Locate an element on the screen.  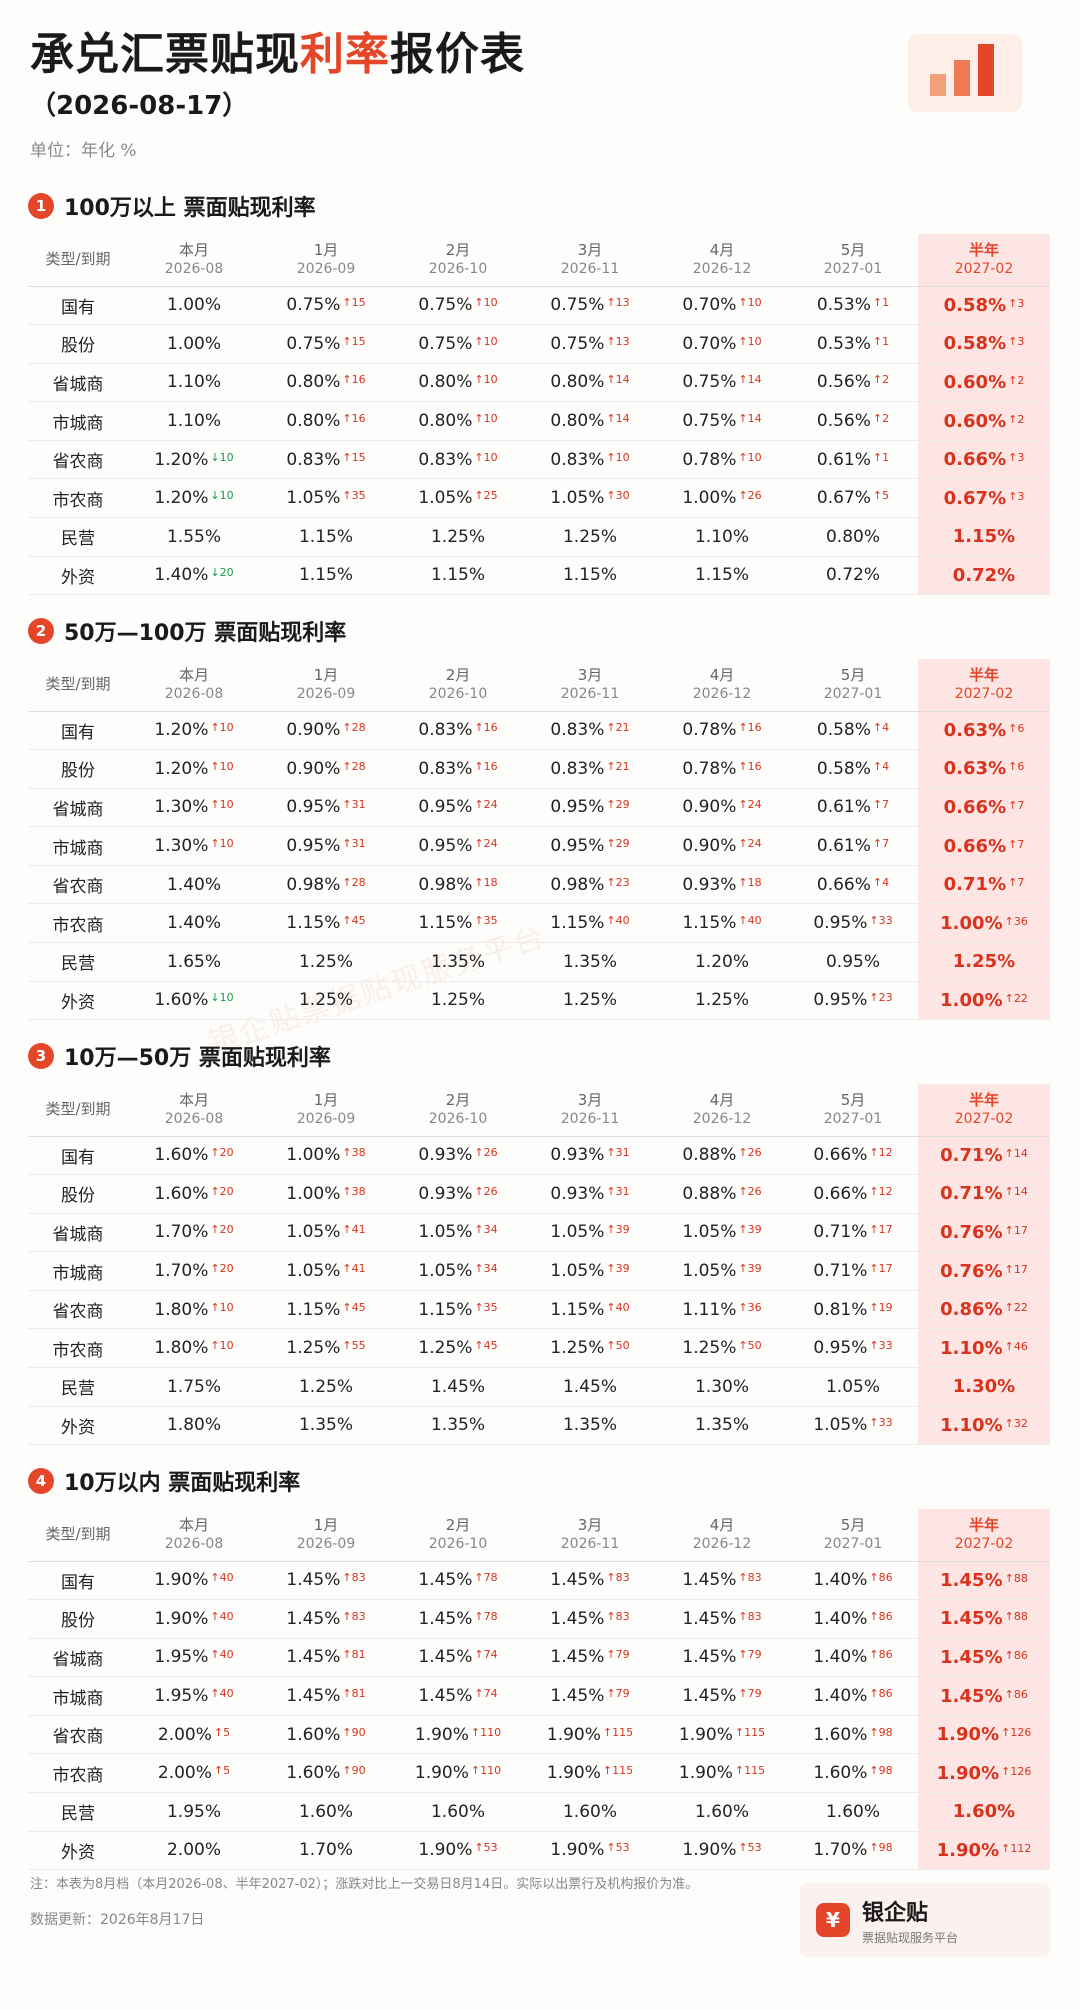
rate-cell: 0.90% ↑28 is located at coordinates (326, 769).